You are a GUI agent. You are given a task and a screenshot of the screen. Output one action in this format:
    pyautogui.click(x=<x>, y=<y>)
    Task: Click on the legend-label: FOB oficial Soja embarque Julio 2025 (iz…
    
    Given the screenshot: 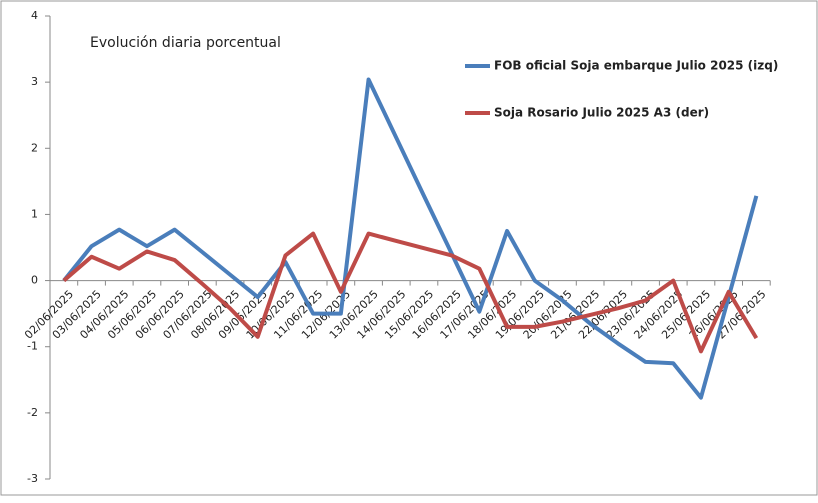 What is the action you would take?
    pyautogui.click(x=636, y=66)
    